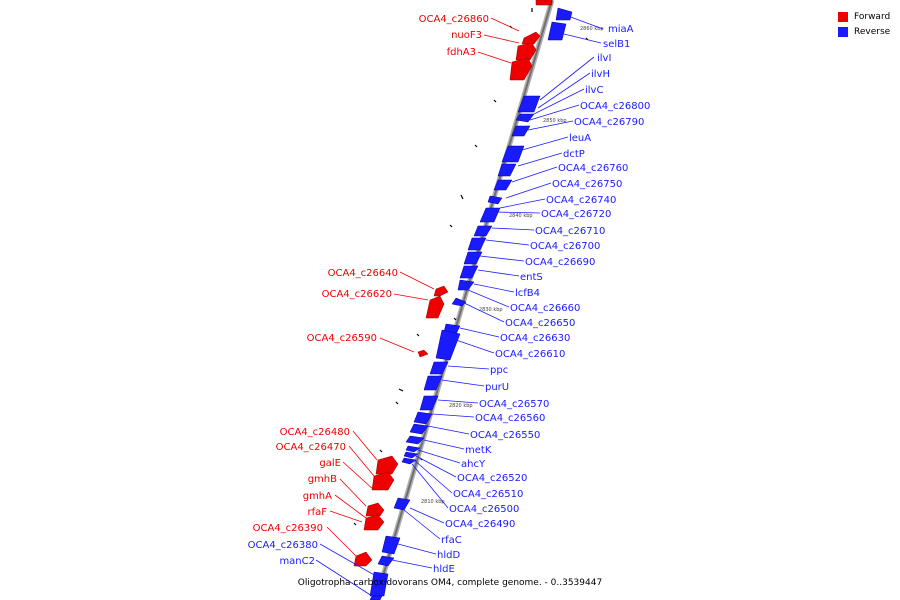 This screenshot has height=600, width=900. I want to click on gene-label: ppc, so click(499, 370).